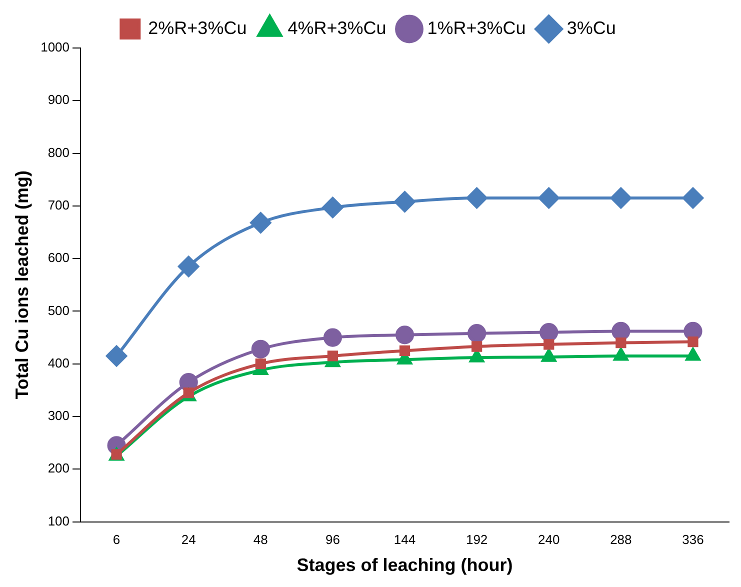  Describe the element at coordinates (116, 540) in the screenshot. I see `x-tick-label: 6` at that location.